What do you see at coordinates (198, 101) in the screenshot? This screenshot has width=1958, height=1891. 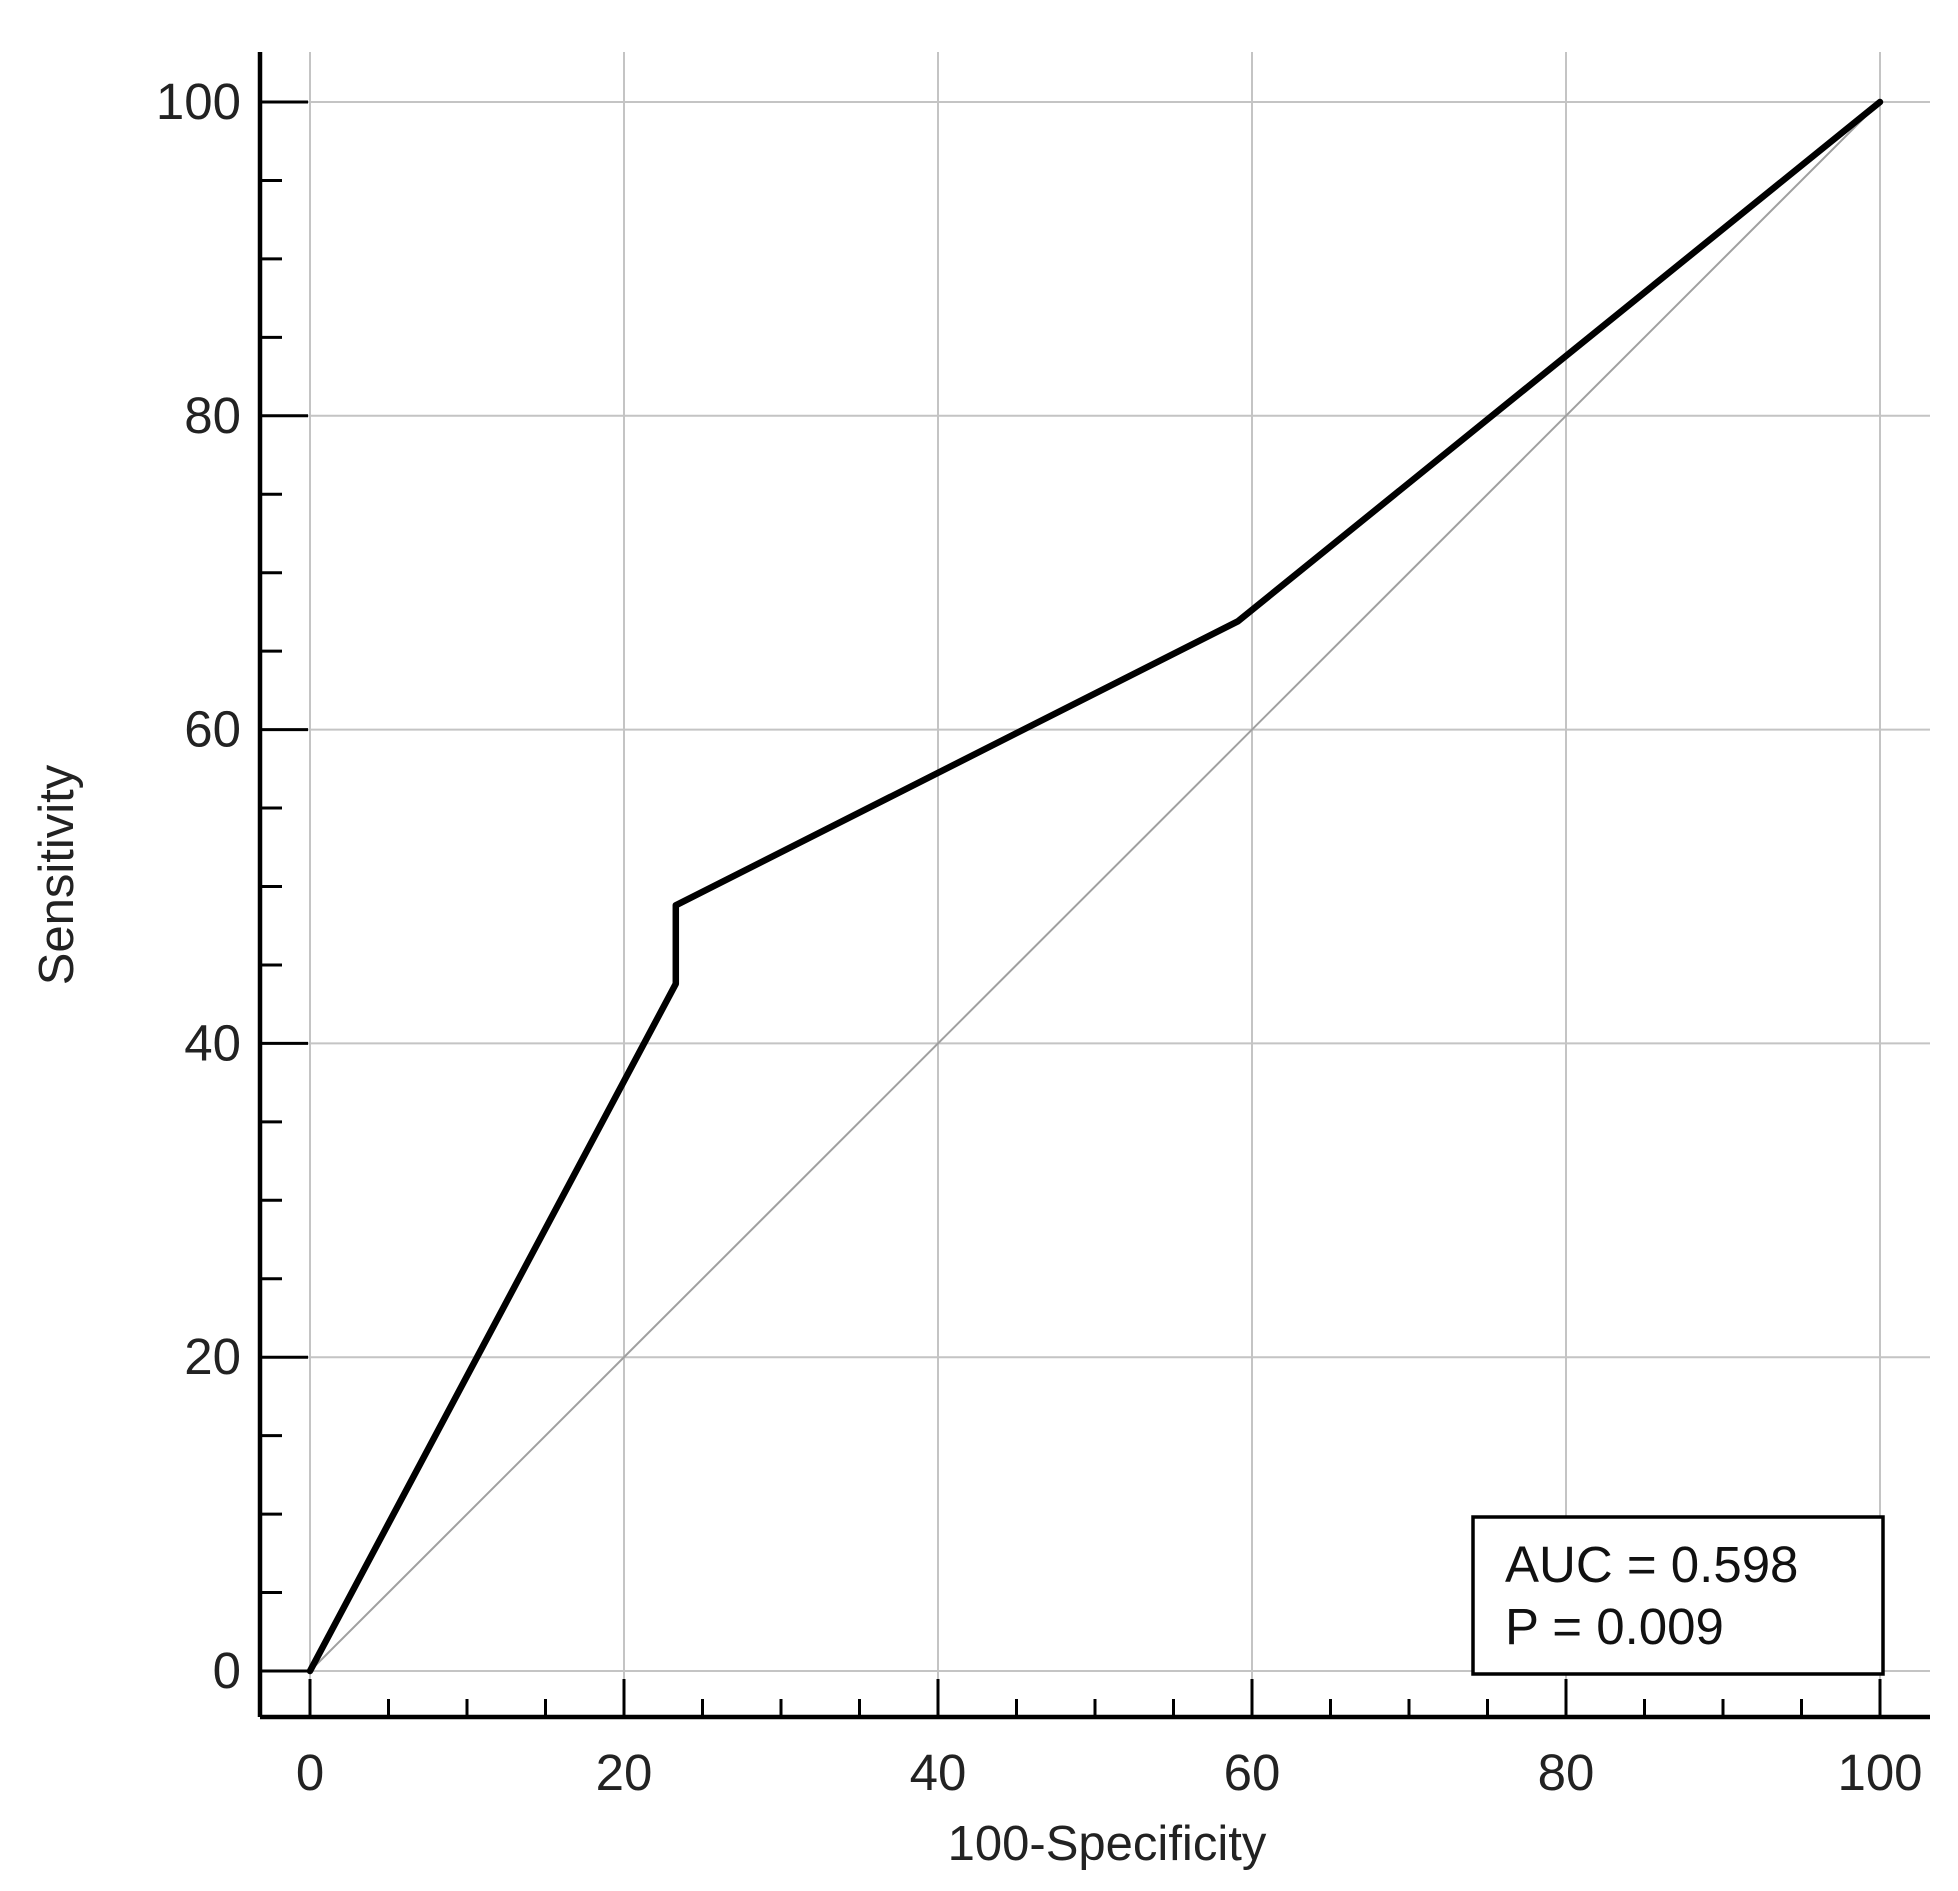 I see `y-tick-label: 100` at bounding box center [198, 101].